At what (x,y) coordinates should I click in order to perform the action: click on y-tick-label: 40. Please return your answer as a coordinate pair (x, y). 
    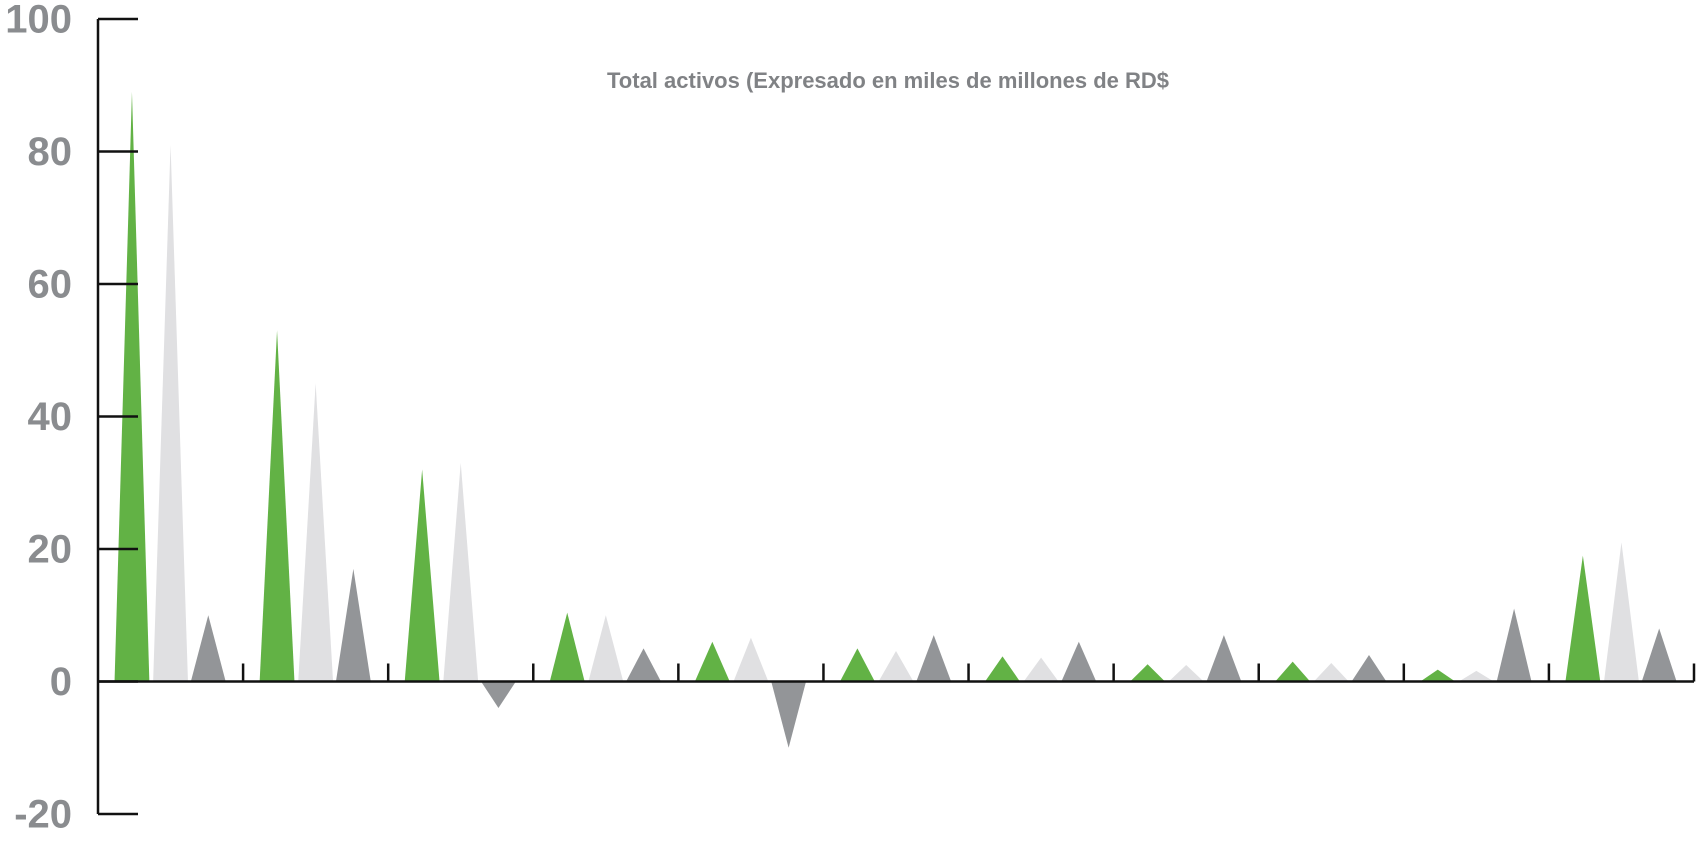
    Looking at the image, I should click on (50, 417).